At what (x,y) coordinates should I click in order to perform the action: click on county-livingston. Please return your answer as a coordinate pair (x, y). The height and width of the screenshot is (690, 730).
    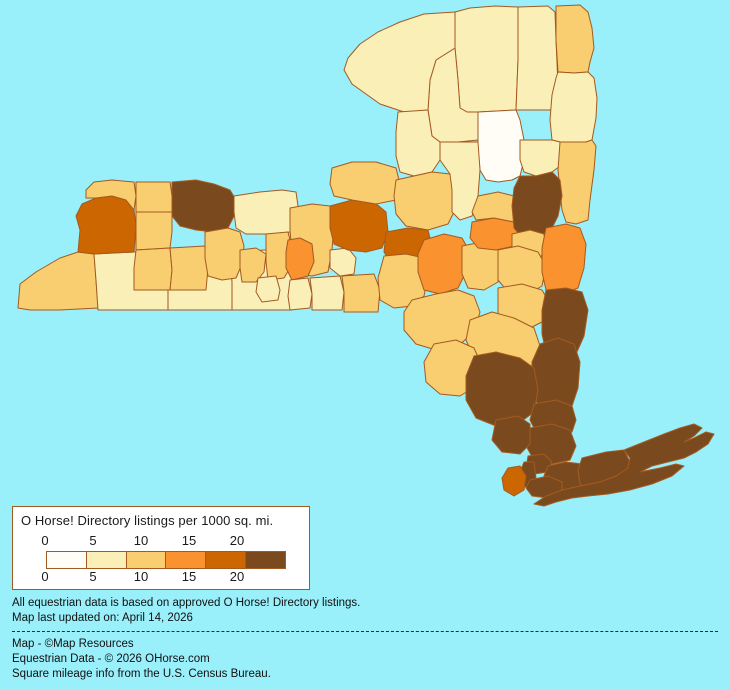
    Looking at the image, I should click on (189, 268).